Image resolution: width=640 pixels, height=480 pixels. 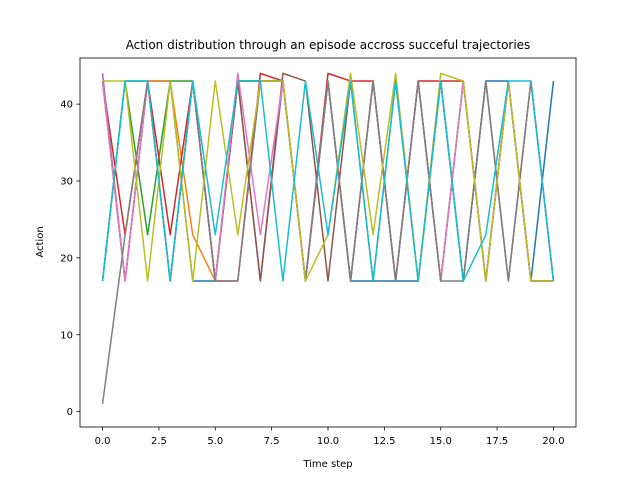 What do you see at coordinates (328, 441) in the screenshot?
I see `x-tick-label: 10.0` at bounding box center [328, 441].